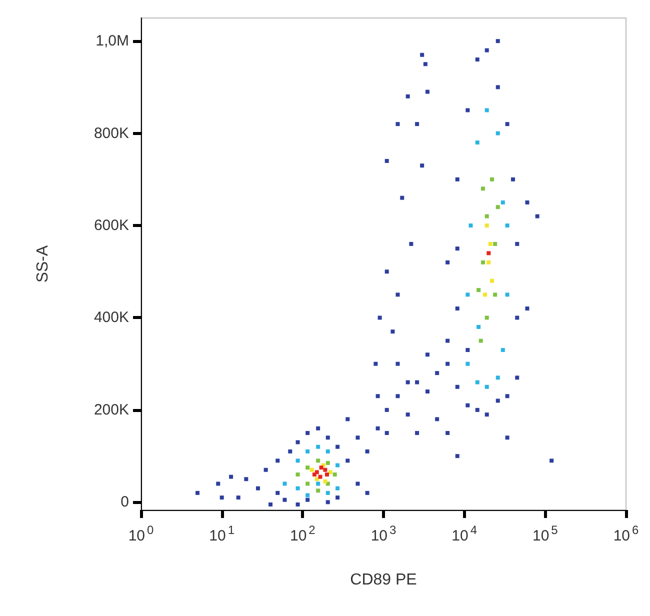 The height and width of the screenshot is (616, 650). What do you see at coordinates (383, 580) in the screenshot?
I see `x-axis-title: CD89 PE` at bounding box center [383, 580].